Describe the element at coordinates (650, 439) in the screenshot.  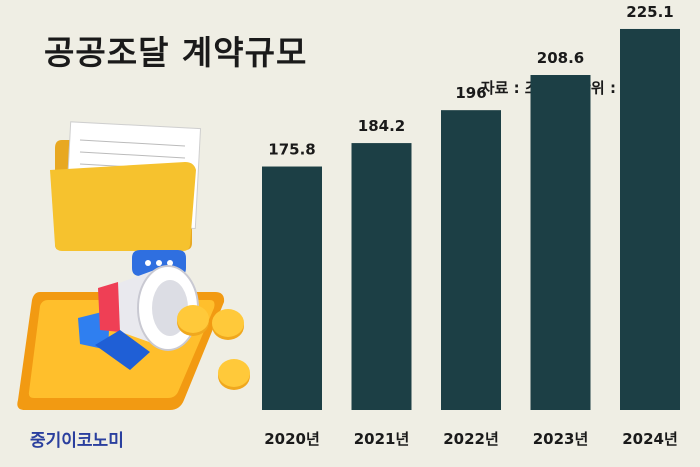
I see `category-label-4: 2024년` at that location.